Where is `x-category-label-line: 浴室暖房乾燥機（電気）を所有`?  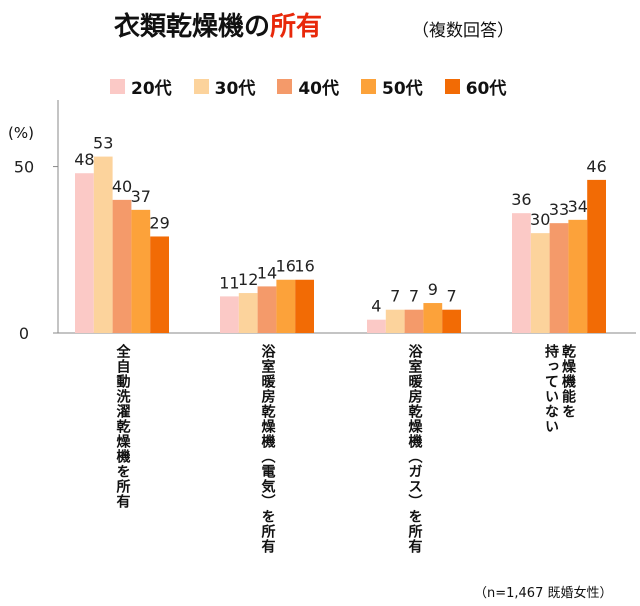
x-category-label-line: 浴室暖房乾燥機（電気）を所有 is located at coordinates (267, 449).